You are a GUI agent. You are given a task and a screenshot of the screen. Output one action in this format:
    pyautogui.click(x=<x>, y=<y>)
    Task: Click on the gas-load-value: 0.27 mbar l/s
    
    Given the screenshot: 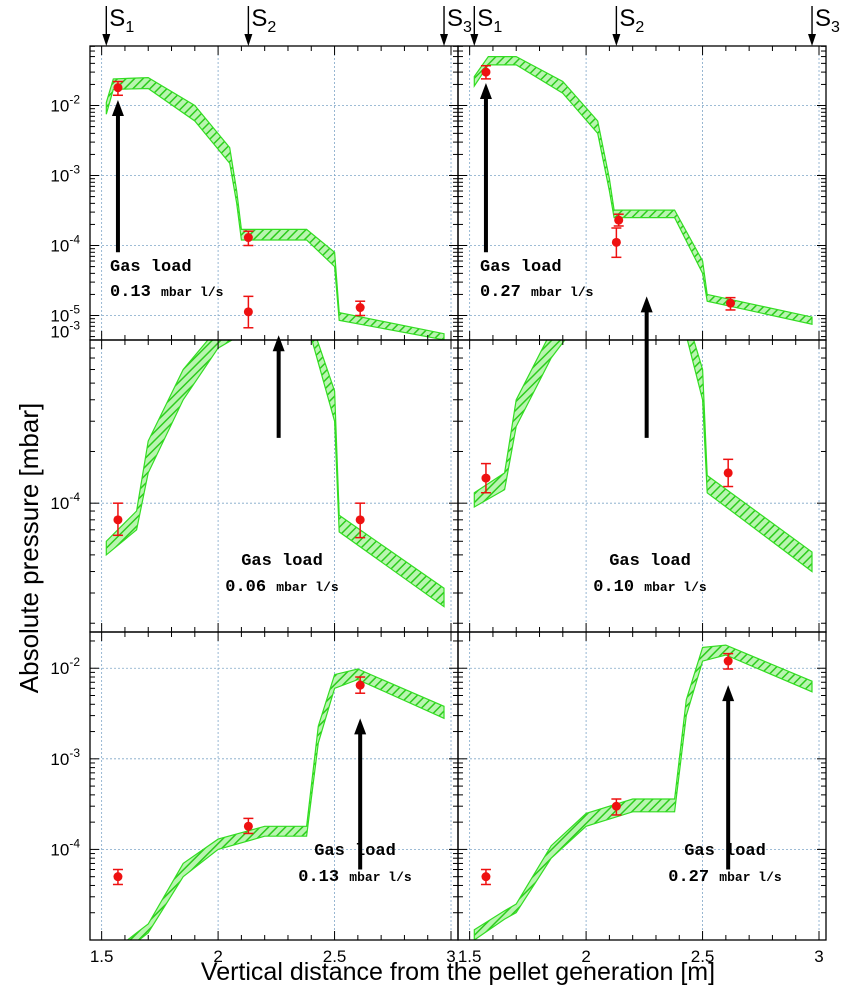 What is the action you would take?
    pyautogui.click(x=725, y=877)
    